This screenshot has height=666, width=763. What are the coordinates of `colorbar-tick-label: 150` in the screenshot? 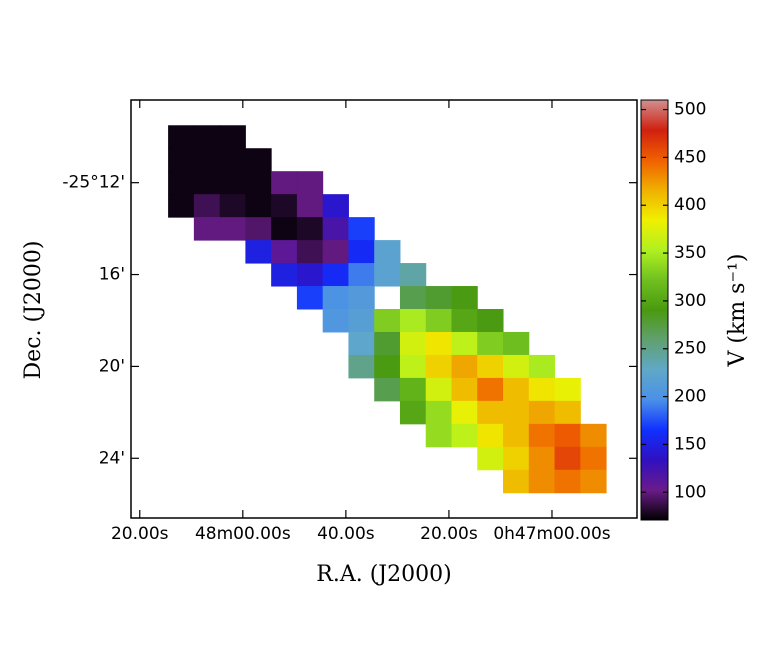 It's located at (690, 444).